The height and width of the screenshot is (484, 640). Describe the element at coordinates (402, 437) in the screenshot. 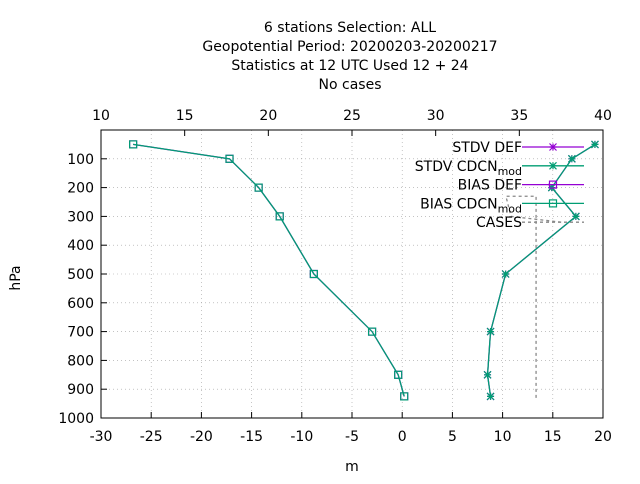

I see `x-bottom-tick-label: 0` at that location.